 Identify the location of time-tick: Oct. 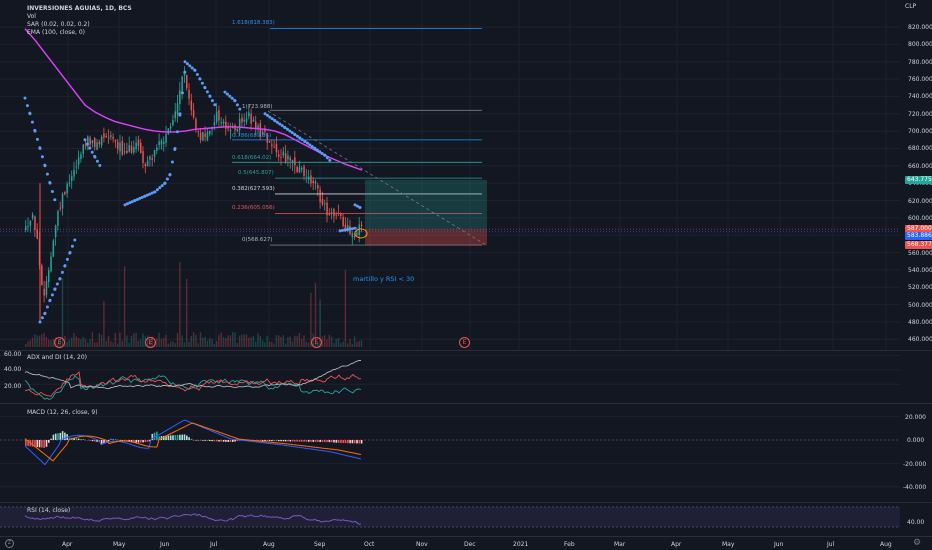
(369, 544).